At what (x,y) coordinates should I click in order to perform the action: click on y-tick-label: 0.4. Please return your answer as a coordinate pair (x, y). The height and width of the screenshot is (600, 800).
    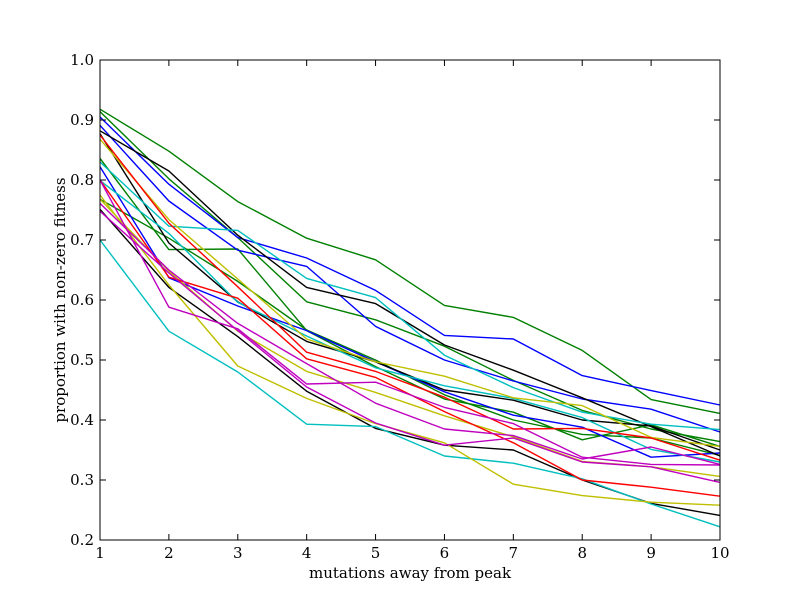
    Looking at the image, I should click on (82, 420).